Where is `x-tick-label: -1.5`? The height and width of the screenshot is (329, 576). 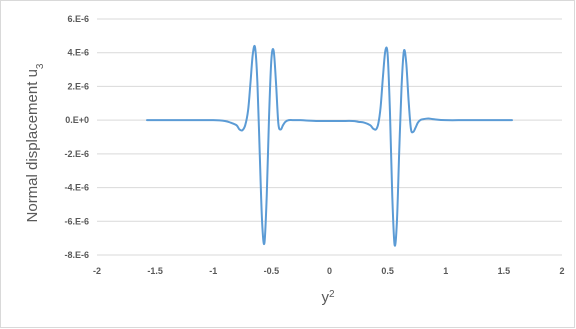
x-tick-label: -1.5 is located at coordinates (155, 271).